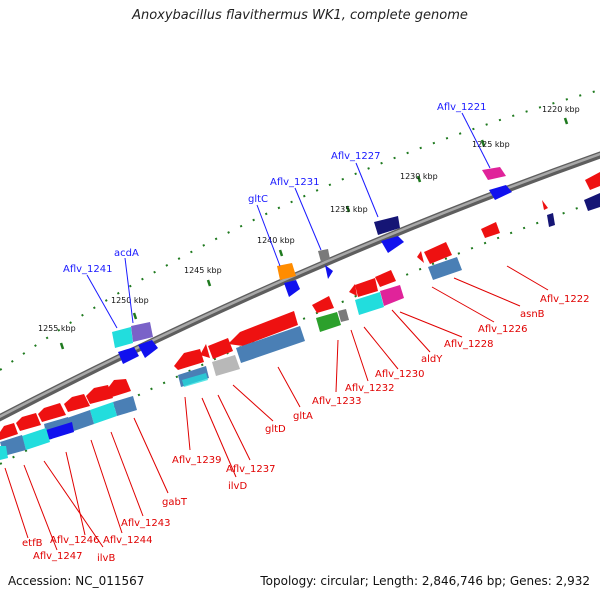  I want to click on gene-label-reverse: Aflv_1237, so click(251, 469).